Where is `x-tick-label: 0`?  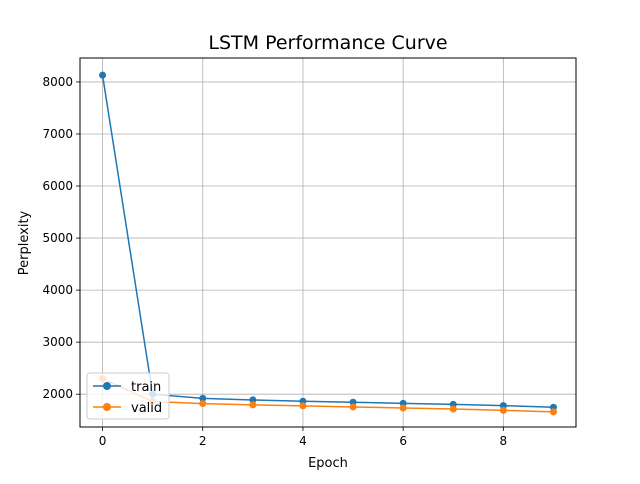
x-tick-label: 0 is located at coordinates (103, 441).